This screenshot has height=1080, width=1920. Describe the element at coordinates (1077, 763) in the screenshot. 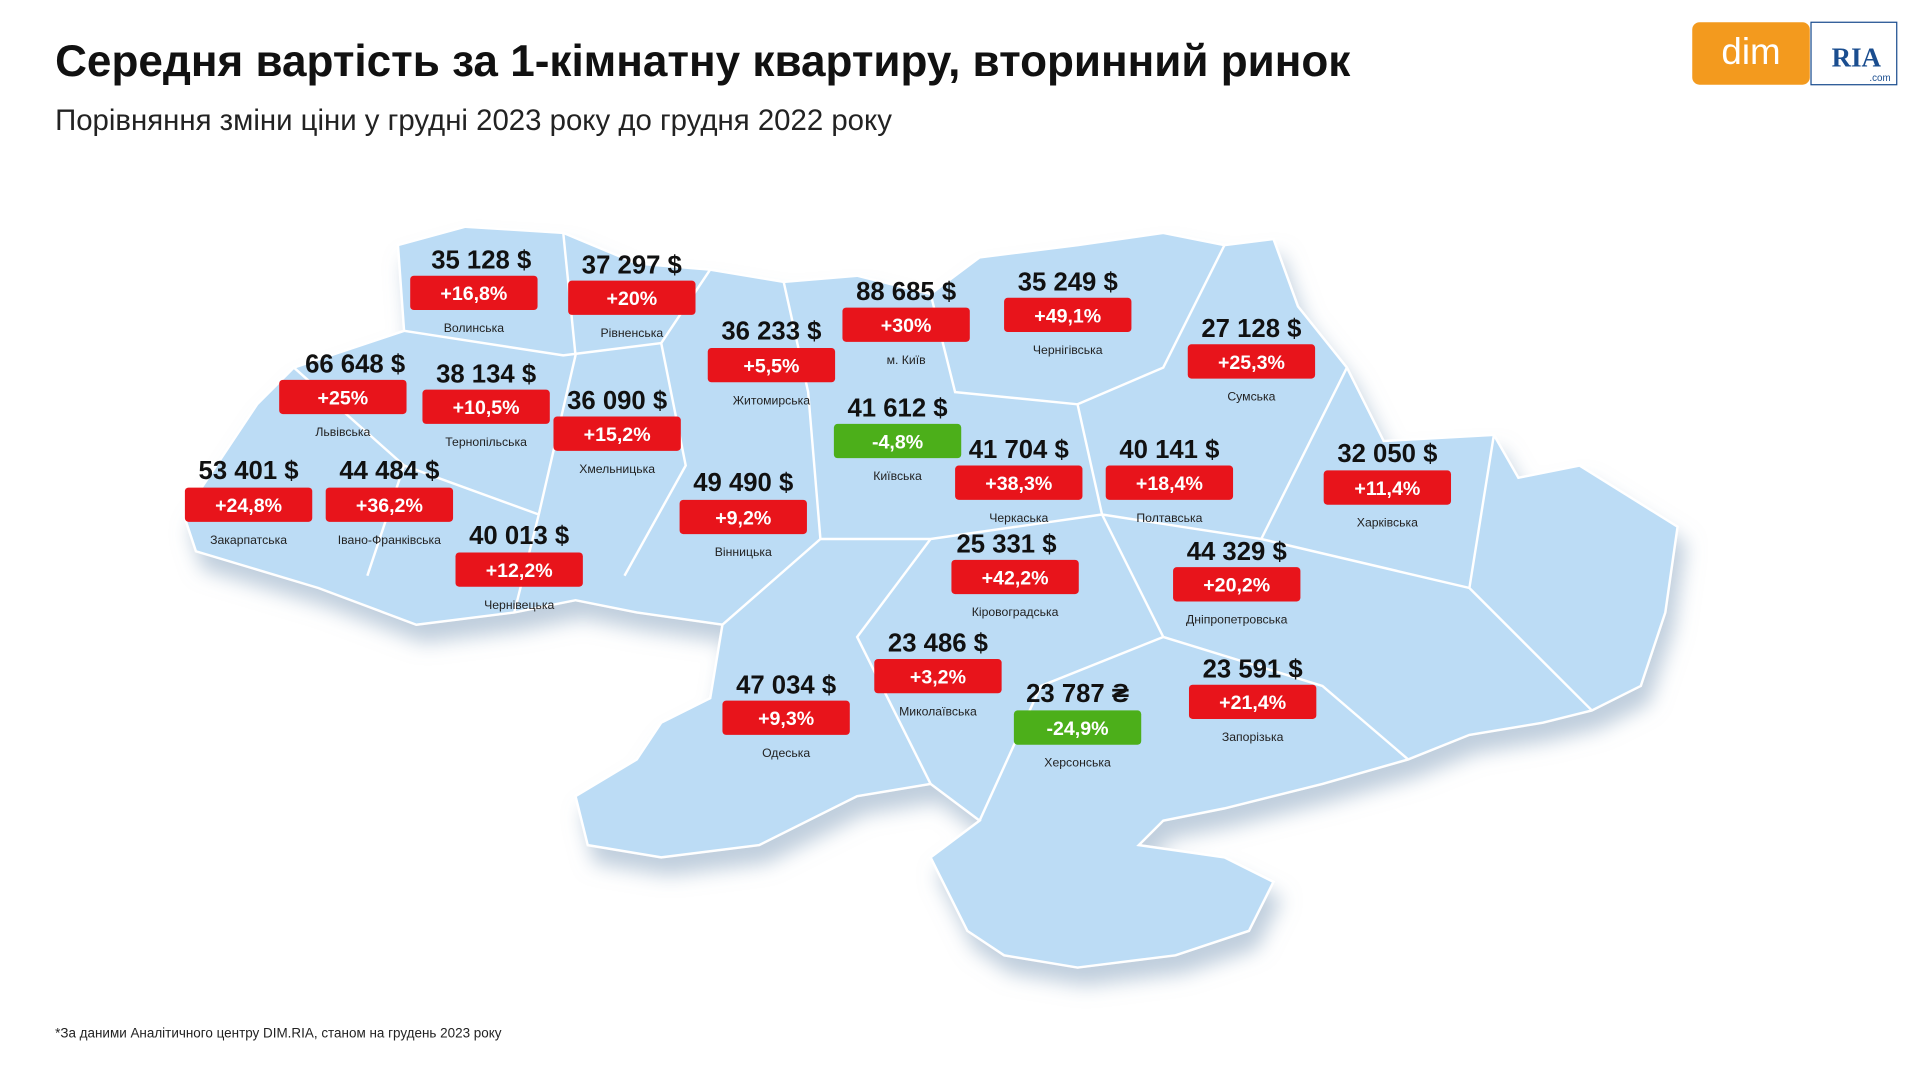

I see `region-name: Херсонська` at that location.